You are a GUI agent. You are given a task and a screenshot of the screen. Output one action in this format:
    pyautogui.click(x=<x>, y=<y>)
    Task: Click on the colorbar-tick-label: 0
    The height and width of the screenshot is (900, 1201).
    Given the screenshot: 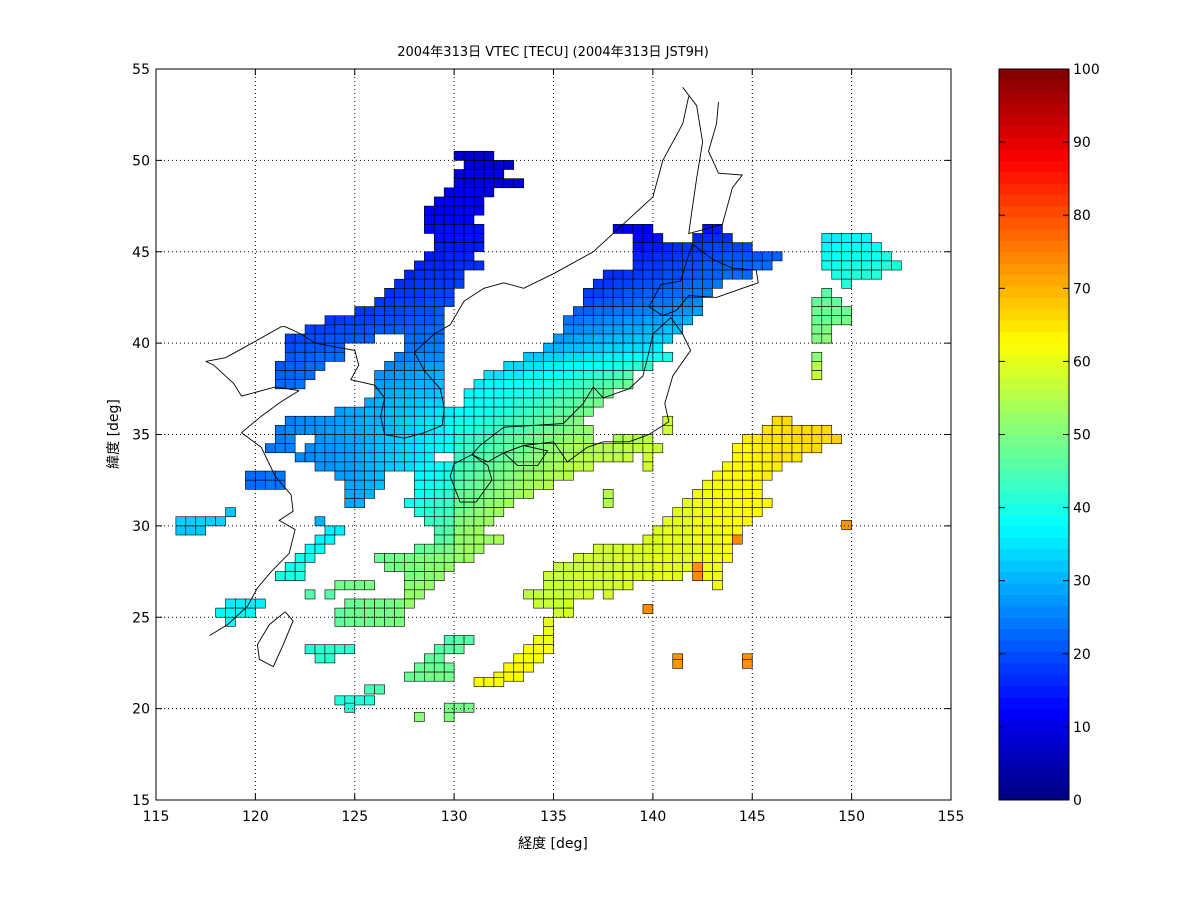 What is the action you would take?
    pyautogui.click(x=1077, y=801)
    